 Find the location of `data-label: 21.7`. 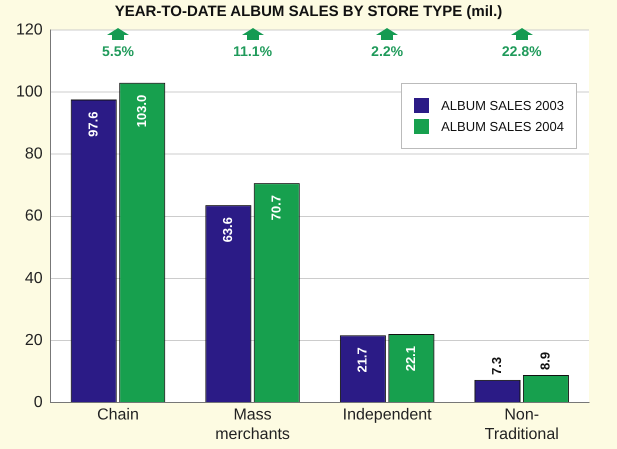

data-label: 21.7 is located at coordinates (362, 360).